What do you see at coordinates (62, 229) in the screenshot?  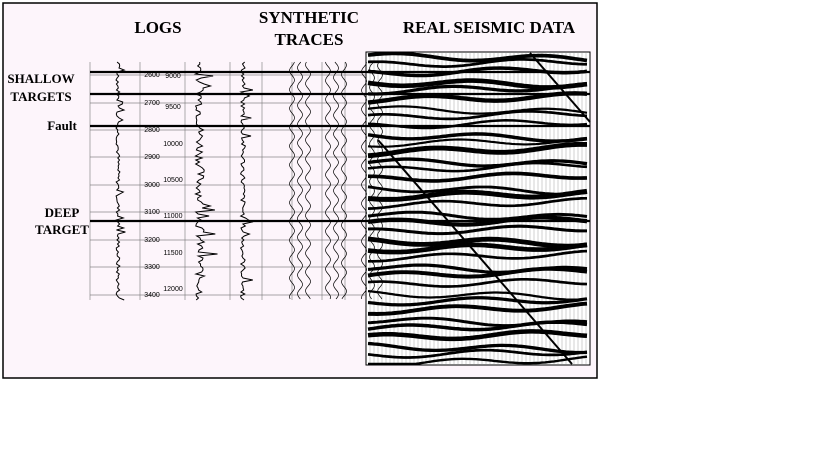 I see `deep-label: TARGET` at bounding box center [62, 229].